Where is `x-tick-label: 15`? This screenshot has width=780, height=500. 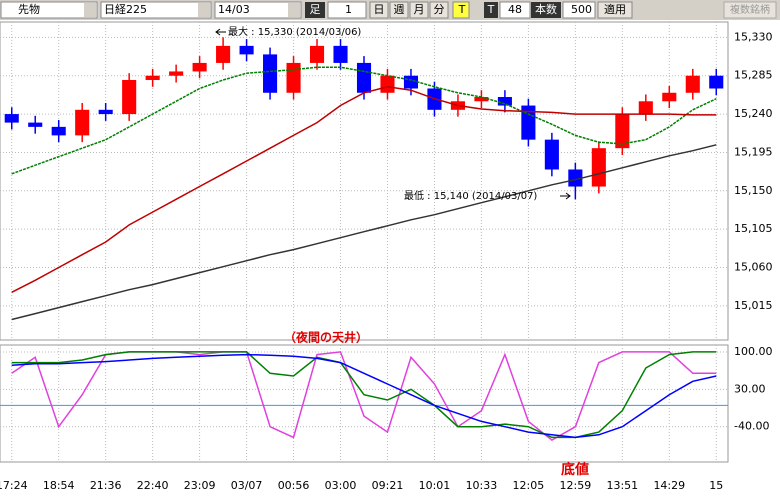 x-tick-label: 15 is located at coordinates (716, 485).